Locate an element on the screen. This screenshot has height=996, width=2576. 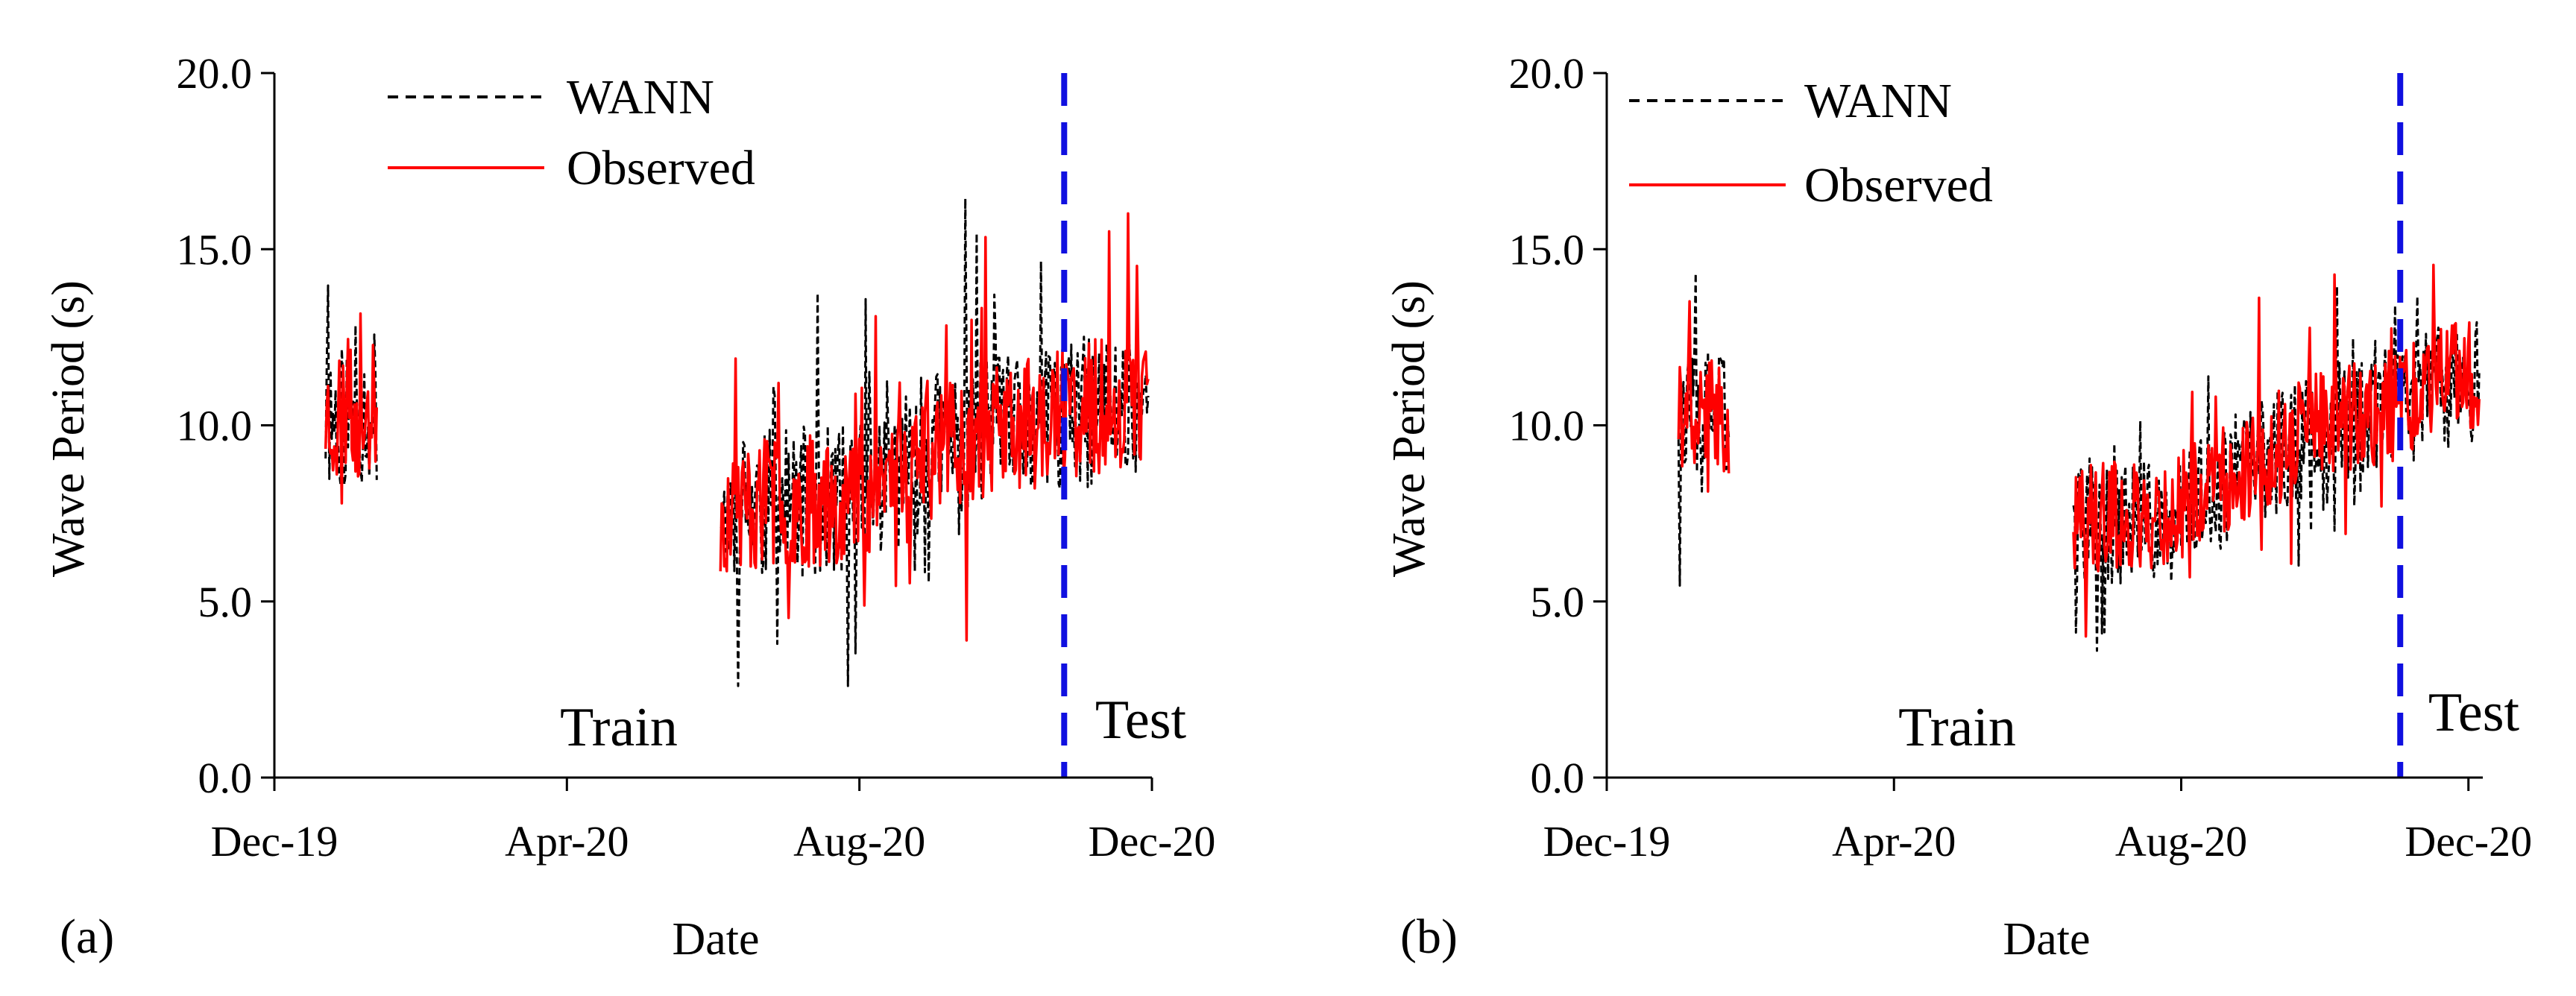
legend-observed-label-b: Observed is located at coordinates (1899, 185).